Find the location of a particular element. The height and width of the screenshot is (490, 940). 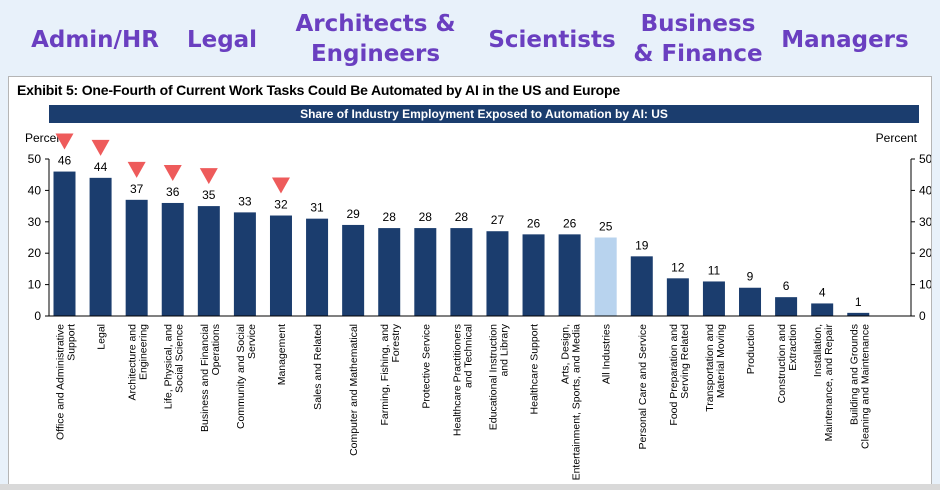

category-label: All Industries is located at coordinates (607, 354).